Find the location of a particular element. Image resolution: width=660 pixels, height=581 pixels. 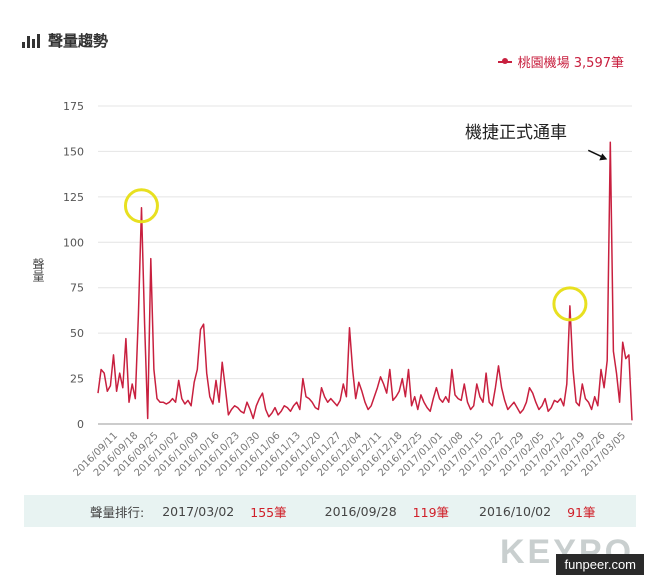

y-tick-label: 125 is located at coordinates (73, 197).